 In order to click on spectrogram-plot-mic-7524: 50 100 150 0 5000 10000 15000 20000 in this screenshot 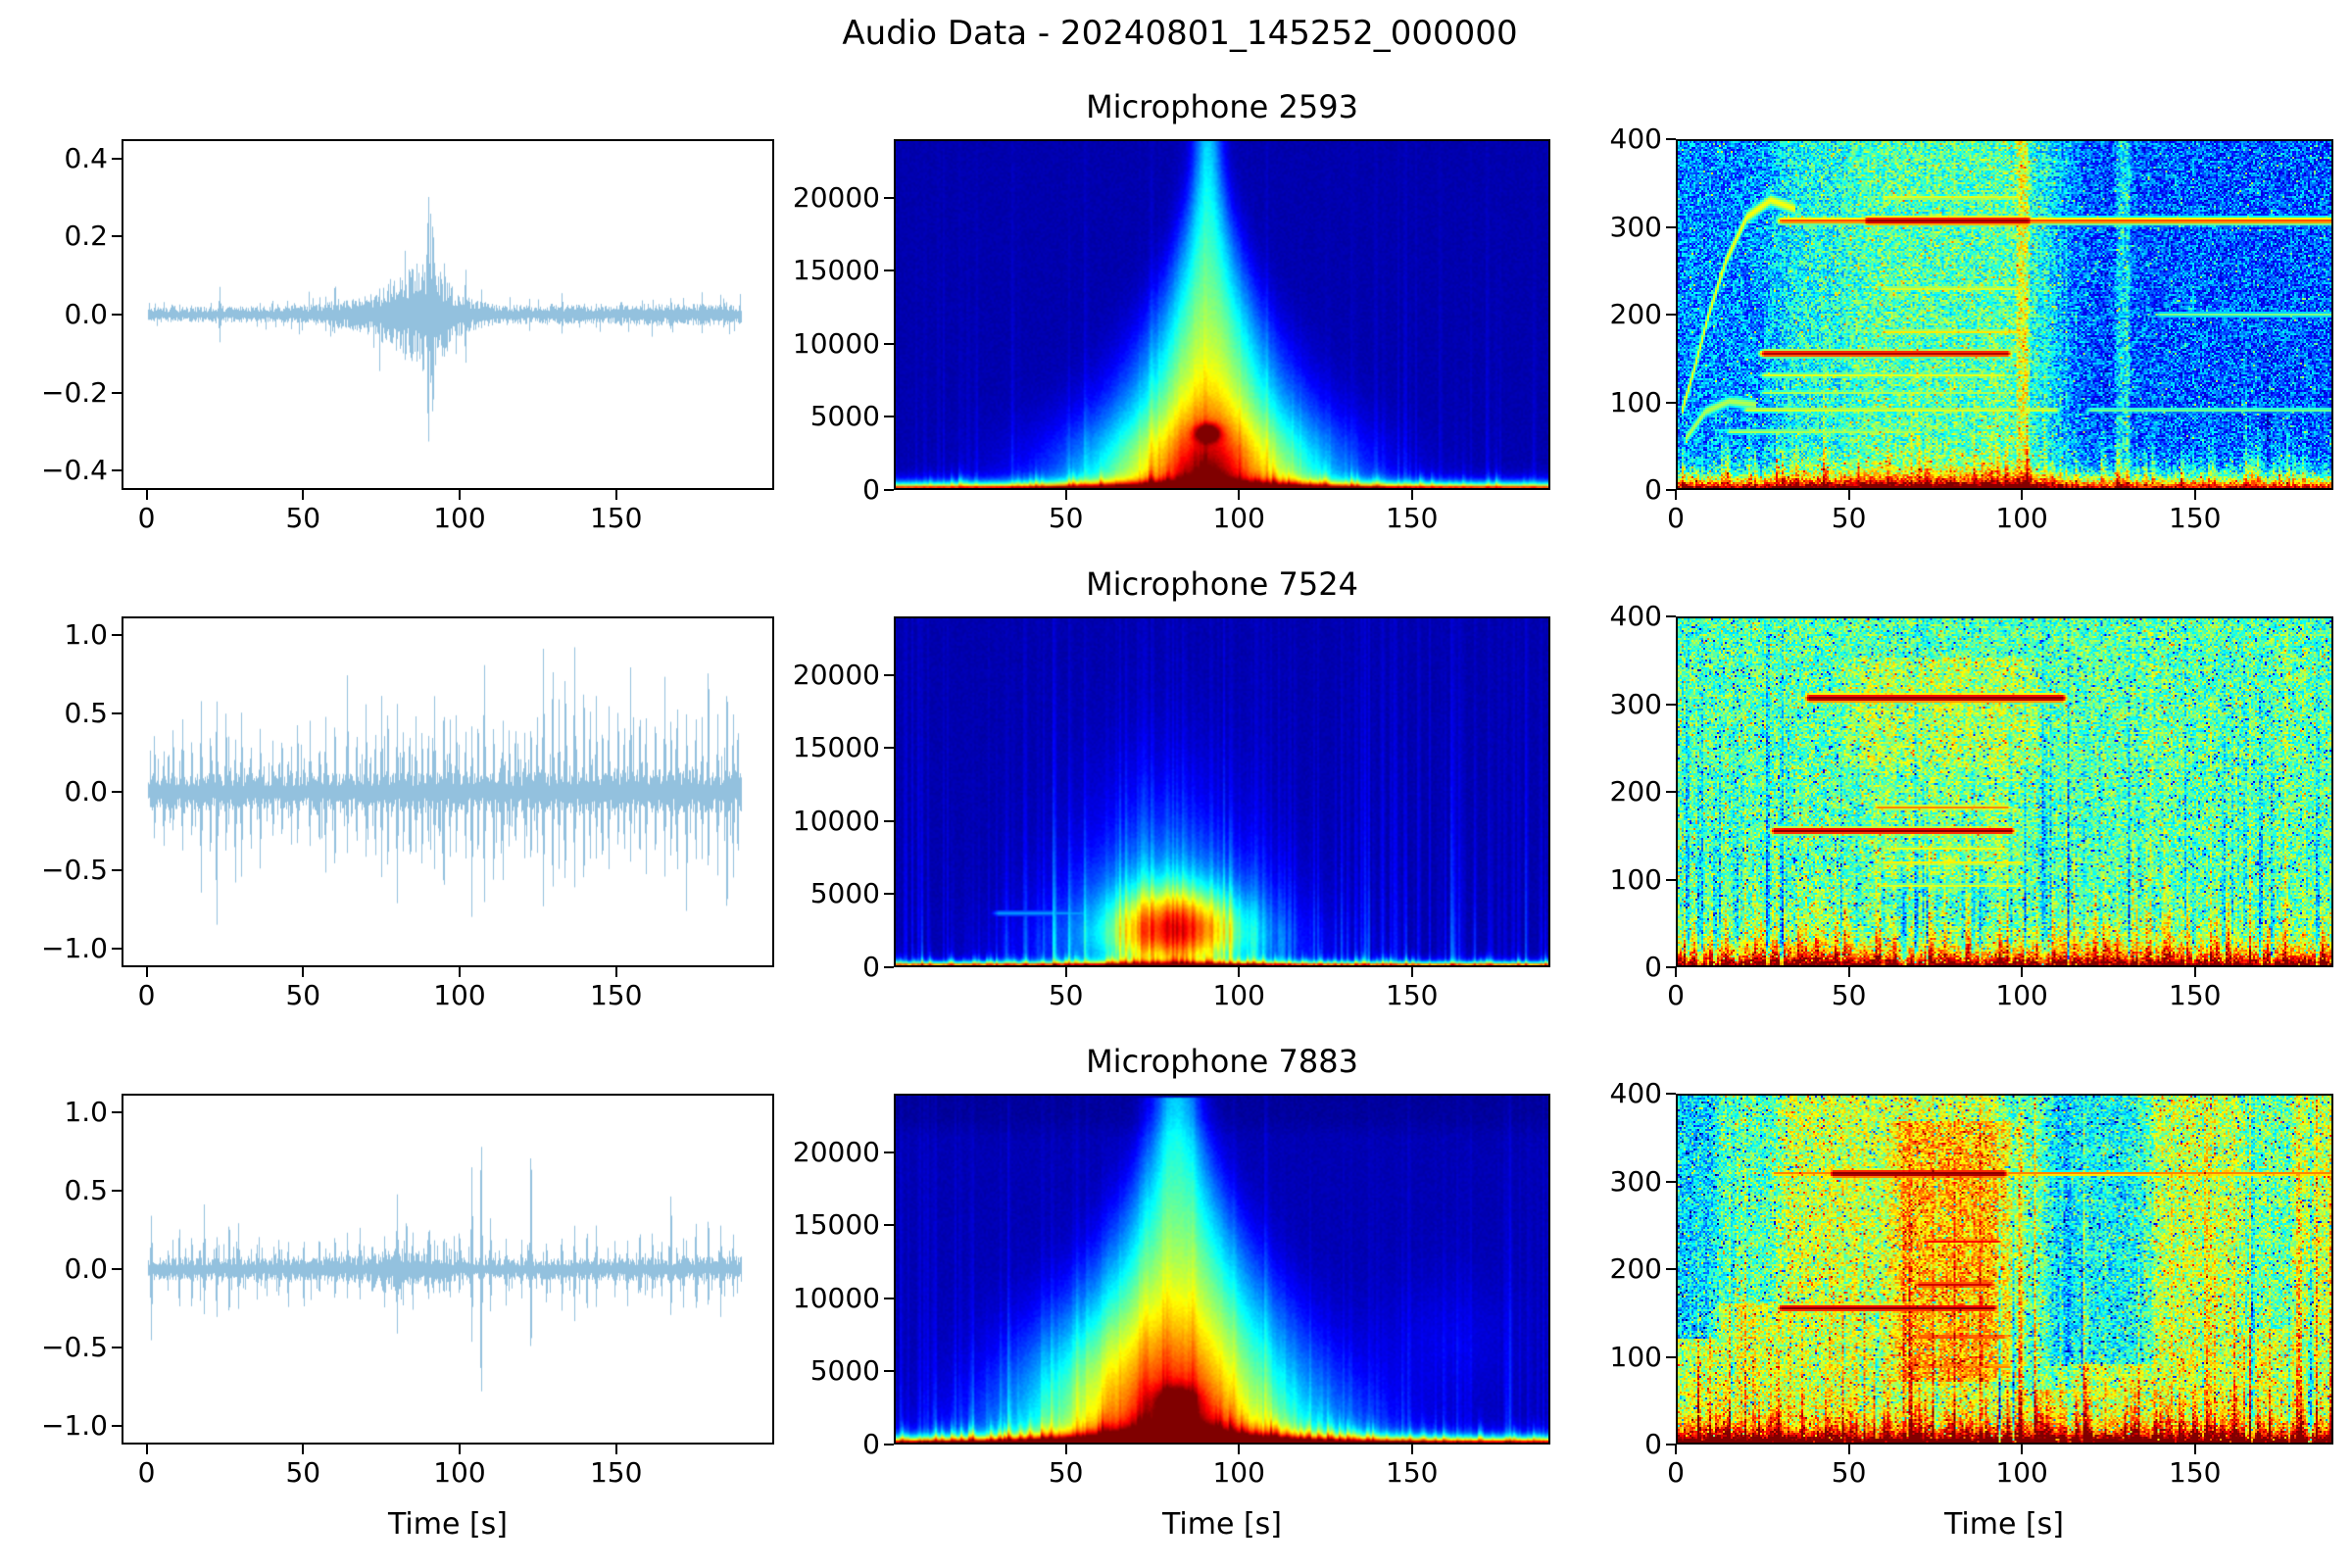, I will do `click(1171, 813)`.